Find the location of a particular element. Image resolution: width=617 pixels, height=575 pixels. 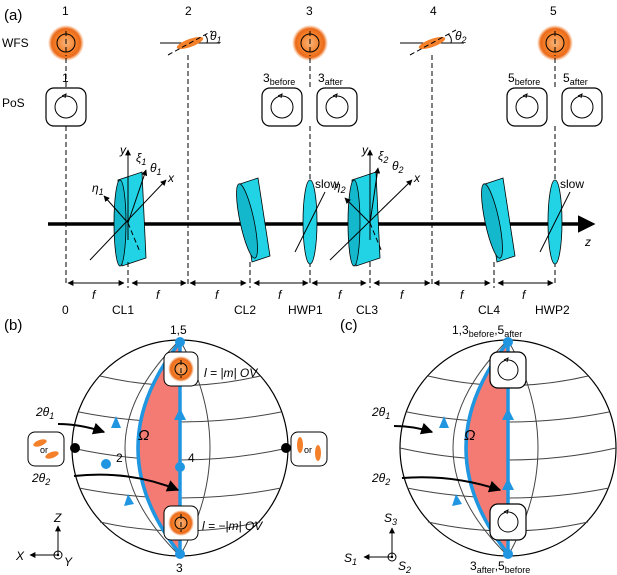

position-5: 5 is located at coordinates (553, 11).